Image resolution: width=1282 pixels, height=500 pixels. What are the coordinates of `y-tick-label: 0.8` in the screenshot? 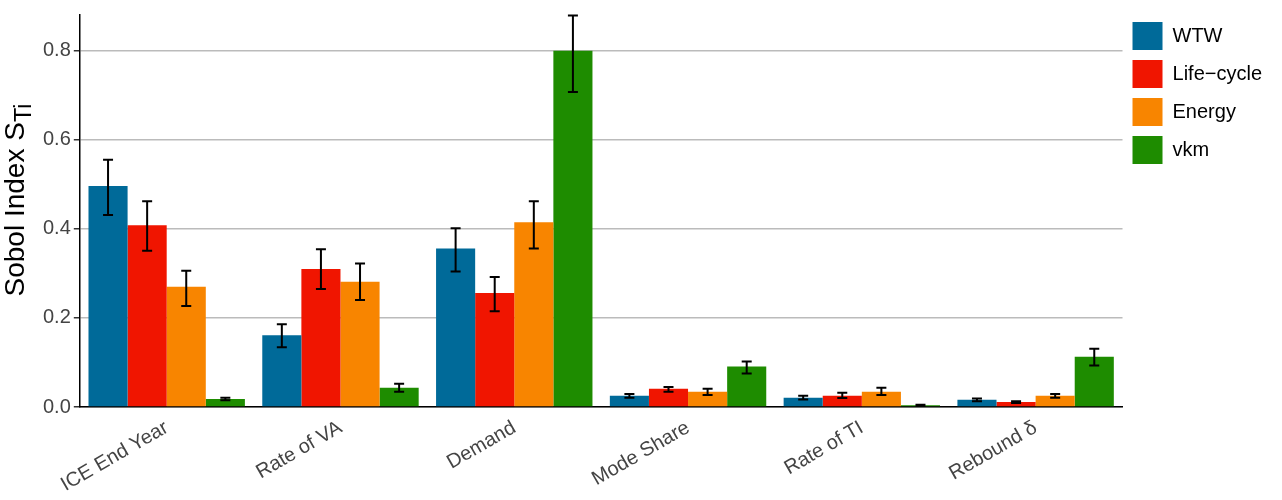 It's located at (56, 49).